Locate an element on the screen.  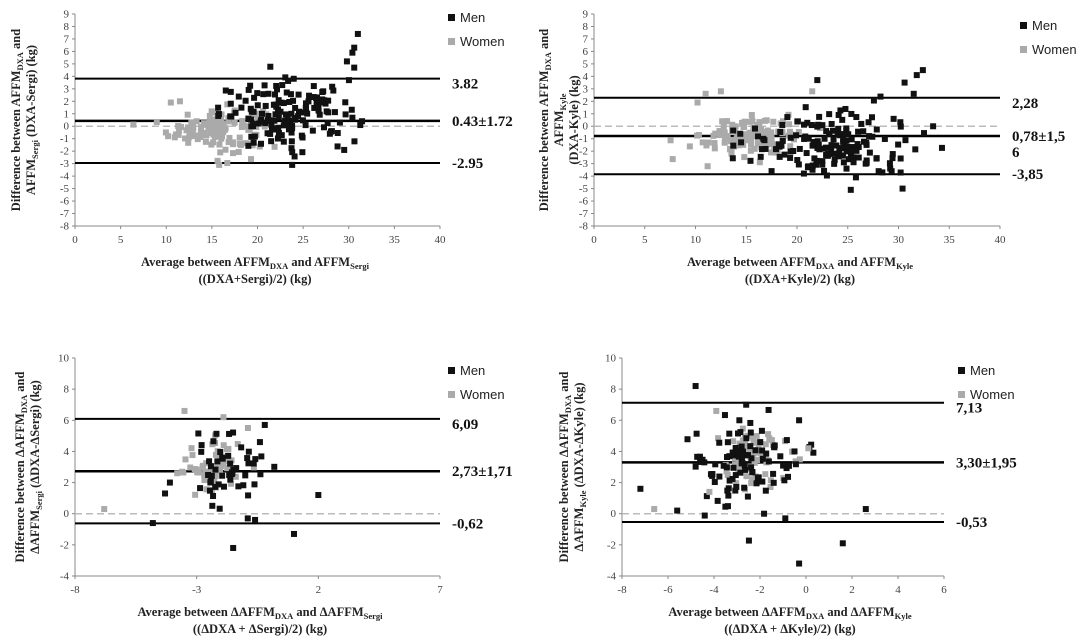
y-tick-label: -7 is located at coordinates (65, 214).